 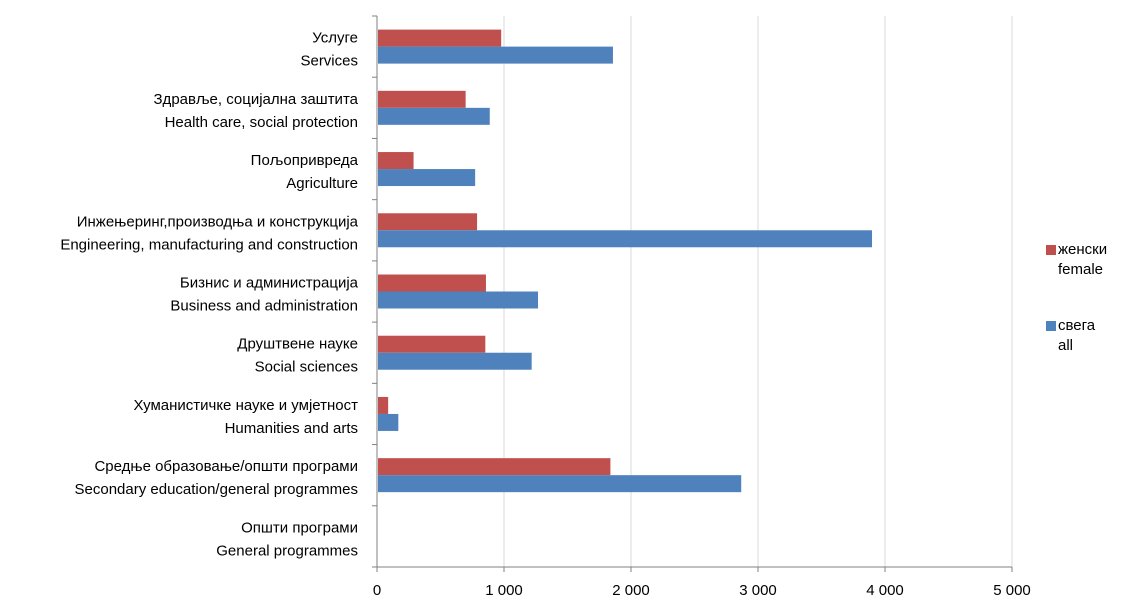 I want to click on x-tick-label: 1 000, so click(x=504, y=590).